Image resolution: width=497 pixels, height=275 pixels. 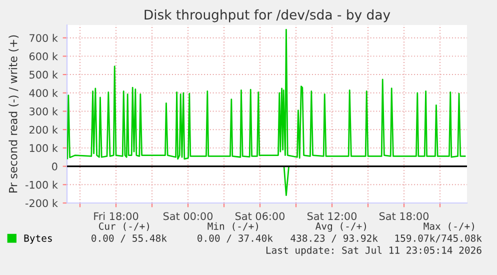 What do you see at coordinates (404, 216) in the screenshot?
I see `x-tick-label: Sat 18:00` at bounding box center [404, 216].